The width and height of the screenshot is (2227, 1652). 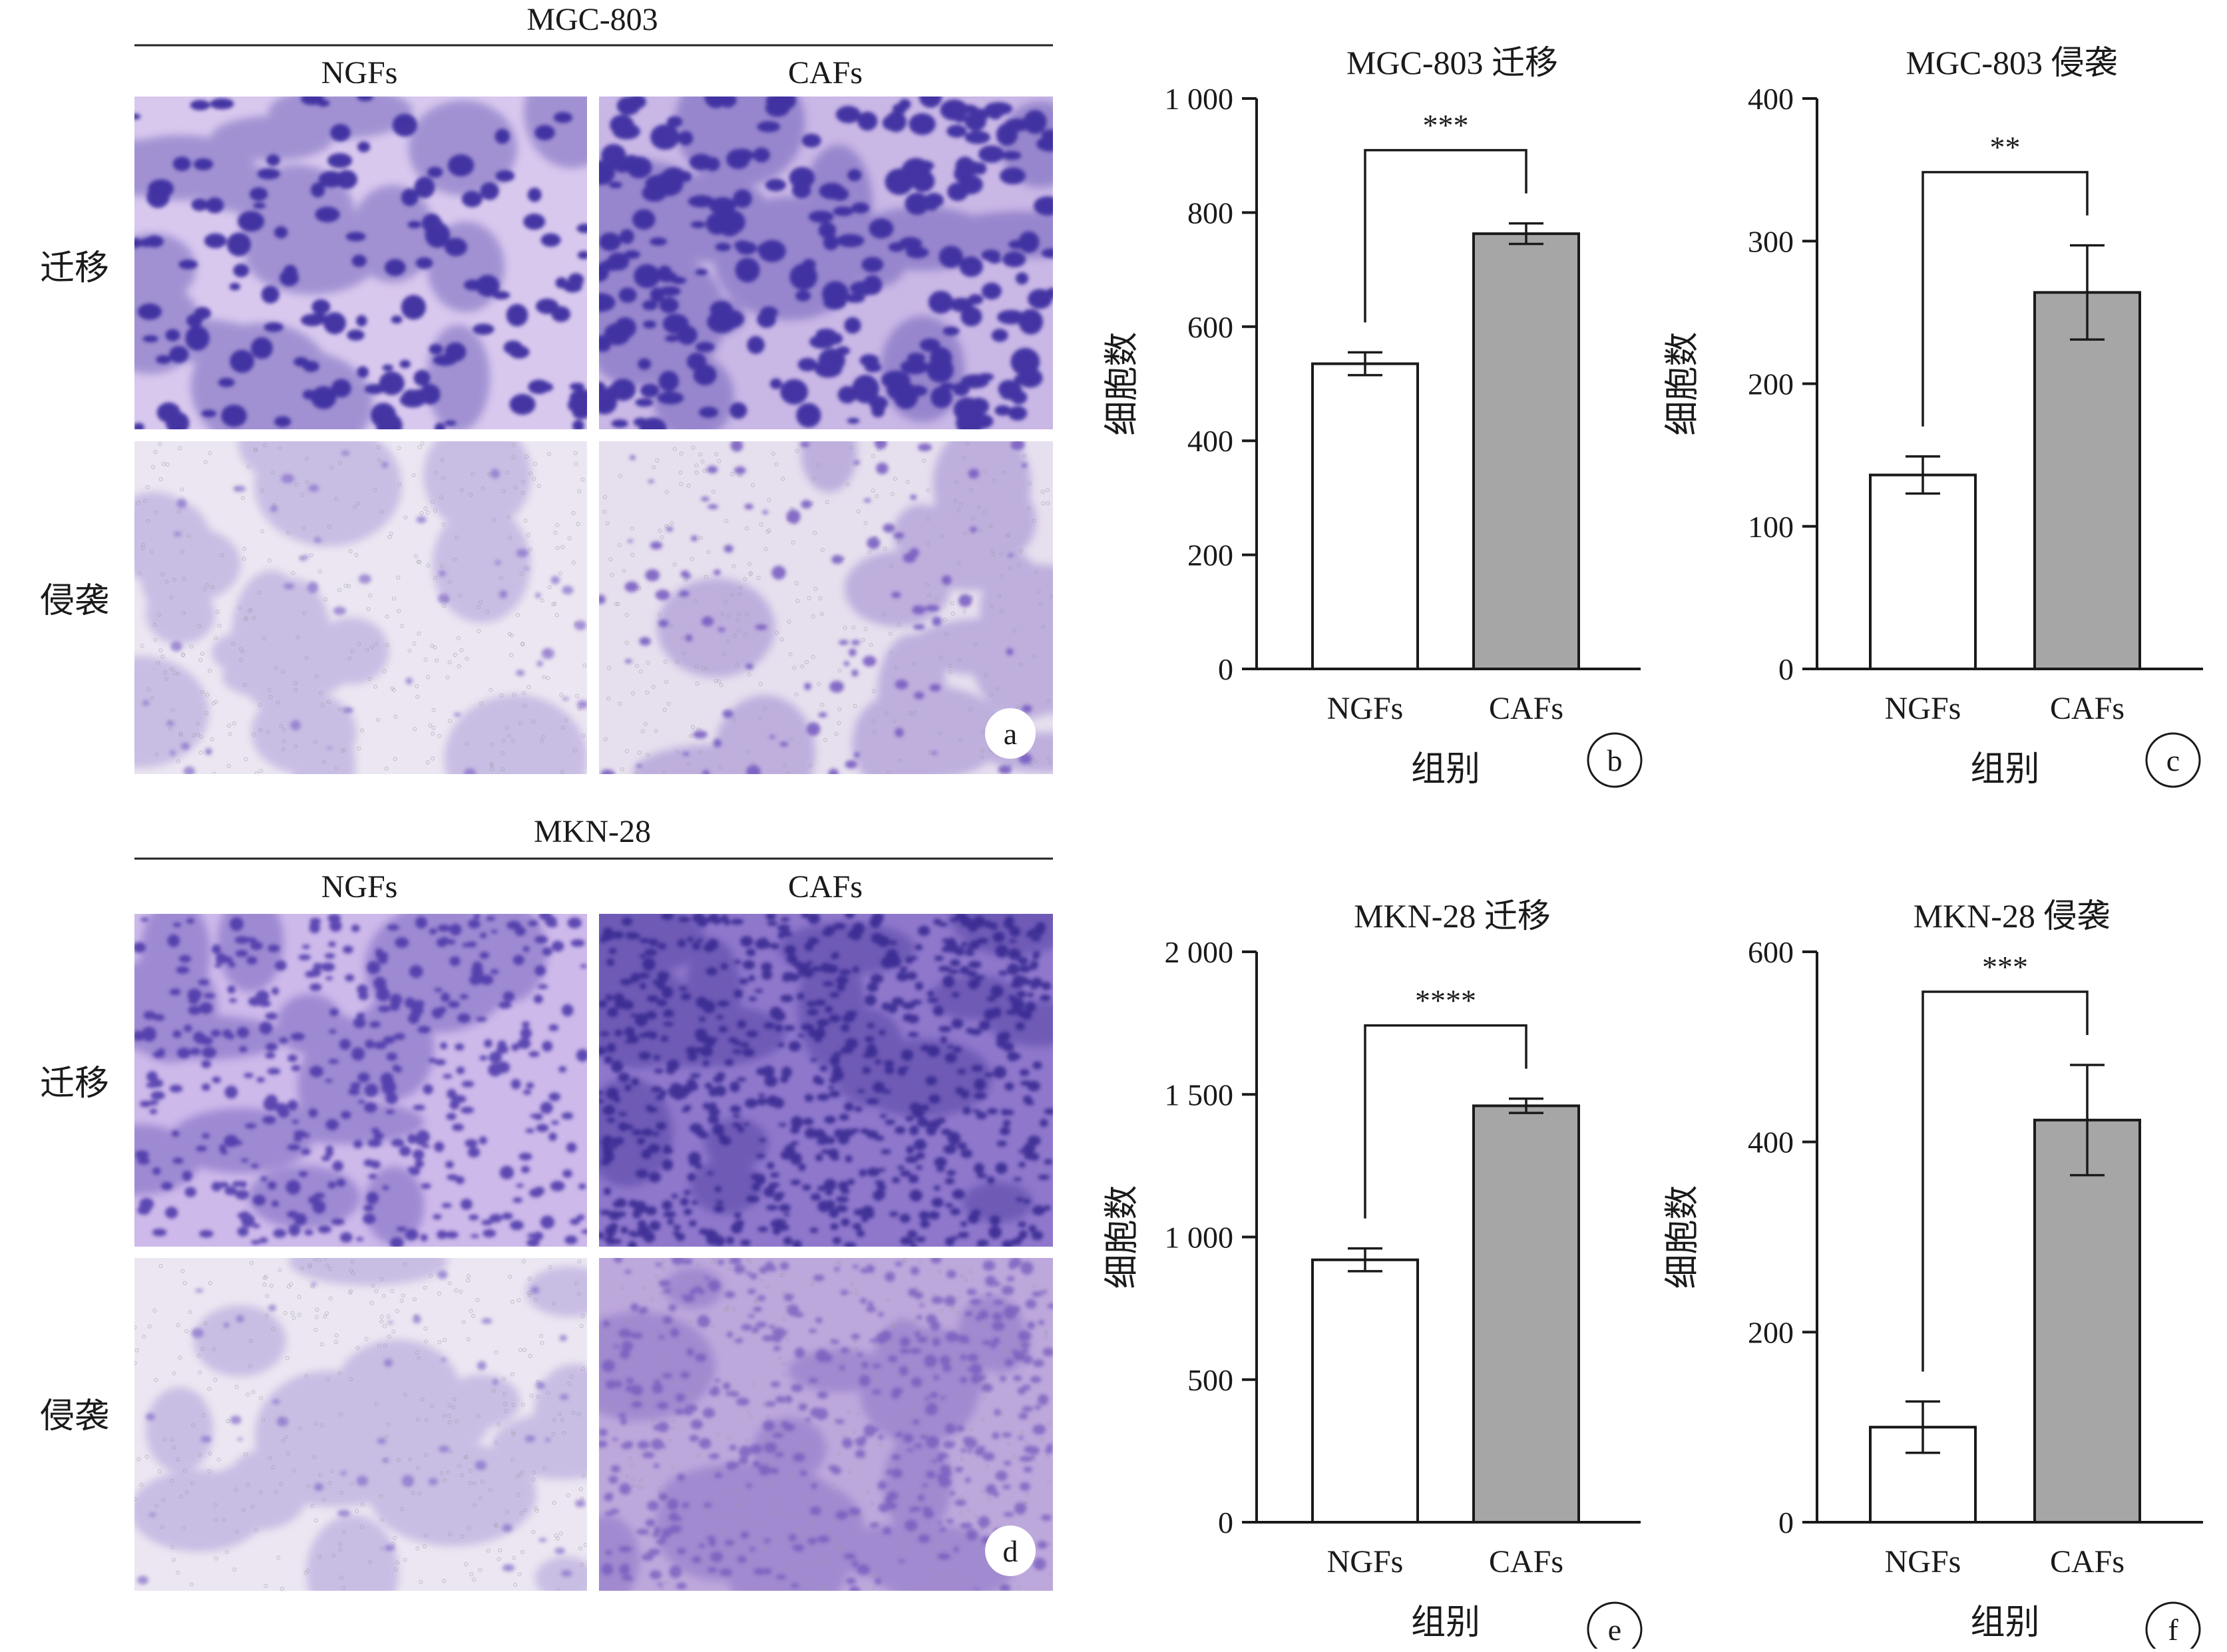 What do you see at coordinates (1614, 1630) in the screenshot?
I see `panel-label-text: e` at bounding box center [1614, 1630].